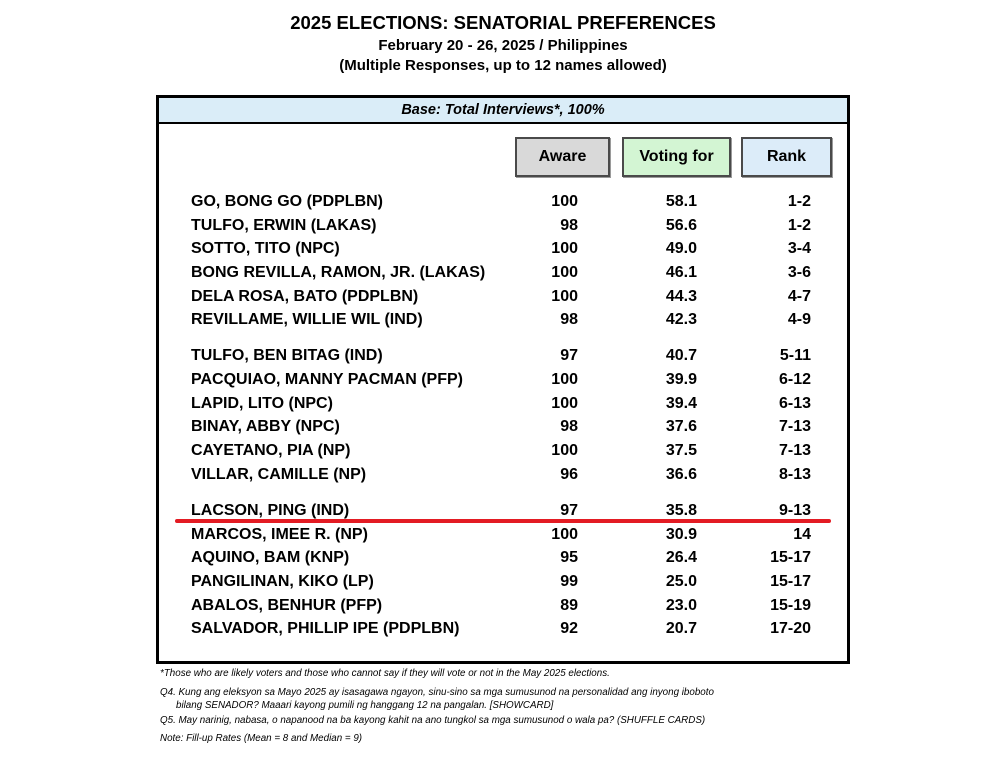  Describe the element at coordinates (681, 451) in the screenshot. I see `voting-for-value: 37.5` at that location.